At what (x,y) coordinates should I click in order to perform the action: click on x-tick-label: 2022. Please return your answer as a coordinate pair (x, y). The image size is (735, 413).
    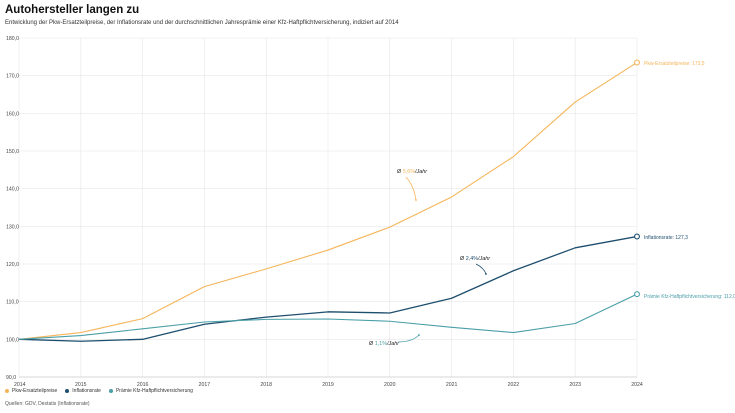
    Looking at the image, I should click on (514, 385).